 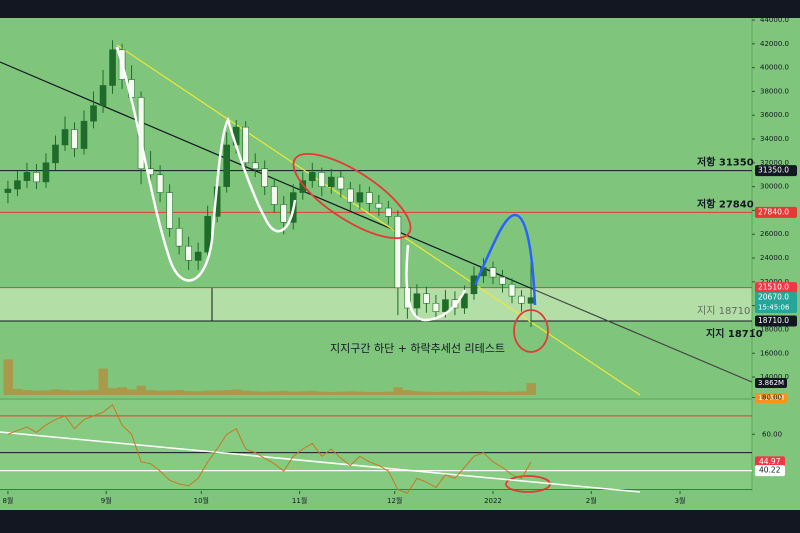 What do you see at coordinates (774, 308) in the screenshot?
I see `countdown: 15:45:06` at bounding box center [774, 308].